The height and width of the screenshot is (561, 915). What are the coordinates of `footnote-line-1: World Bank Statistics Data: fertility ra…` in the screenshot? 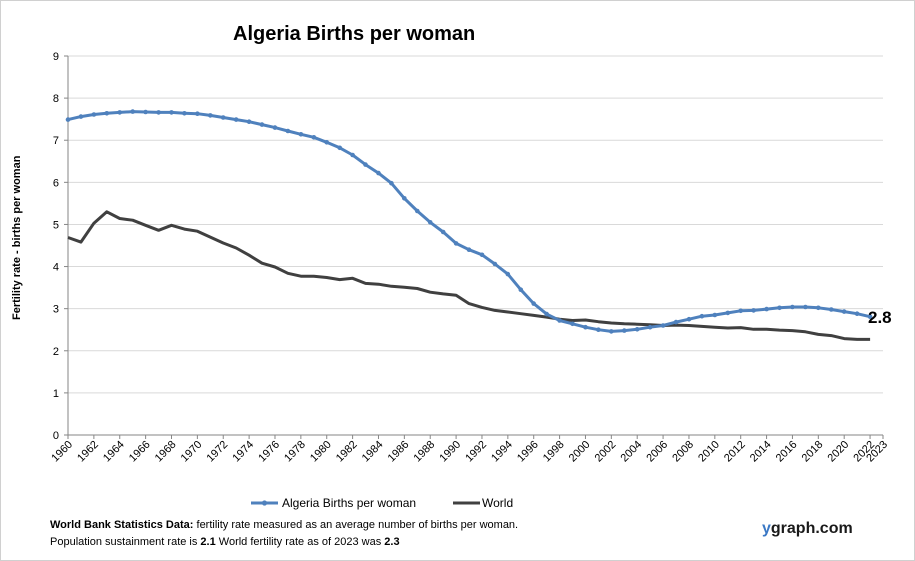 It's located at (284, 525).